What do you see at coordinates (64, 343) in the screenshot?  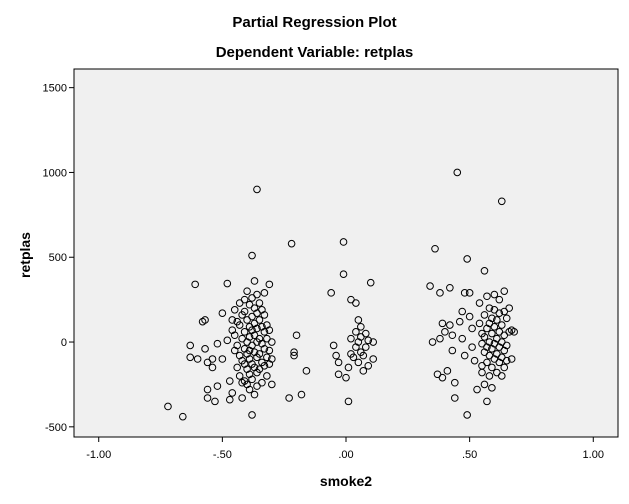 I see `y-tick-label: 0` at bounding box center [64, 343].